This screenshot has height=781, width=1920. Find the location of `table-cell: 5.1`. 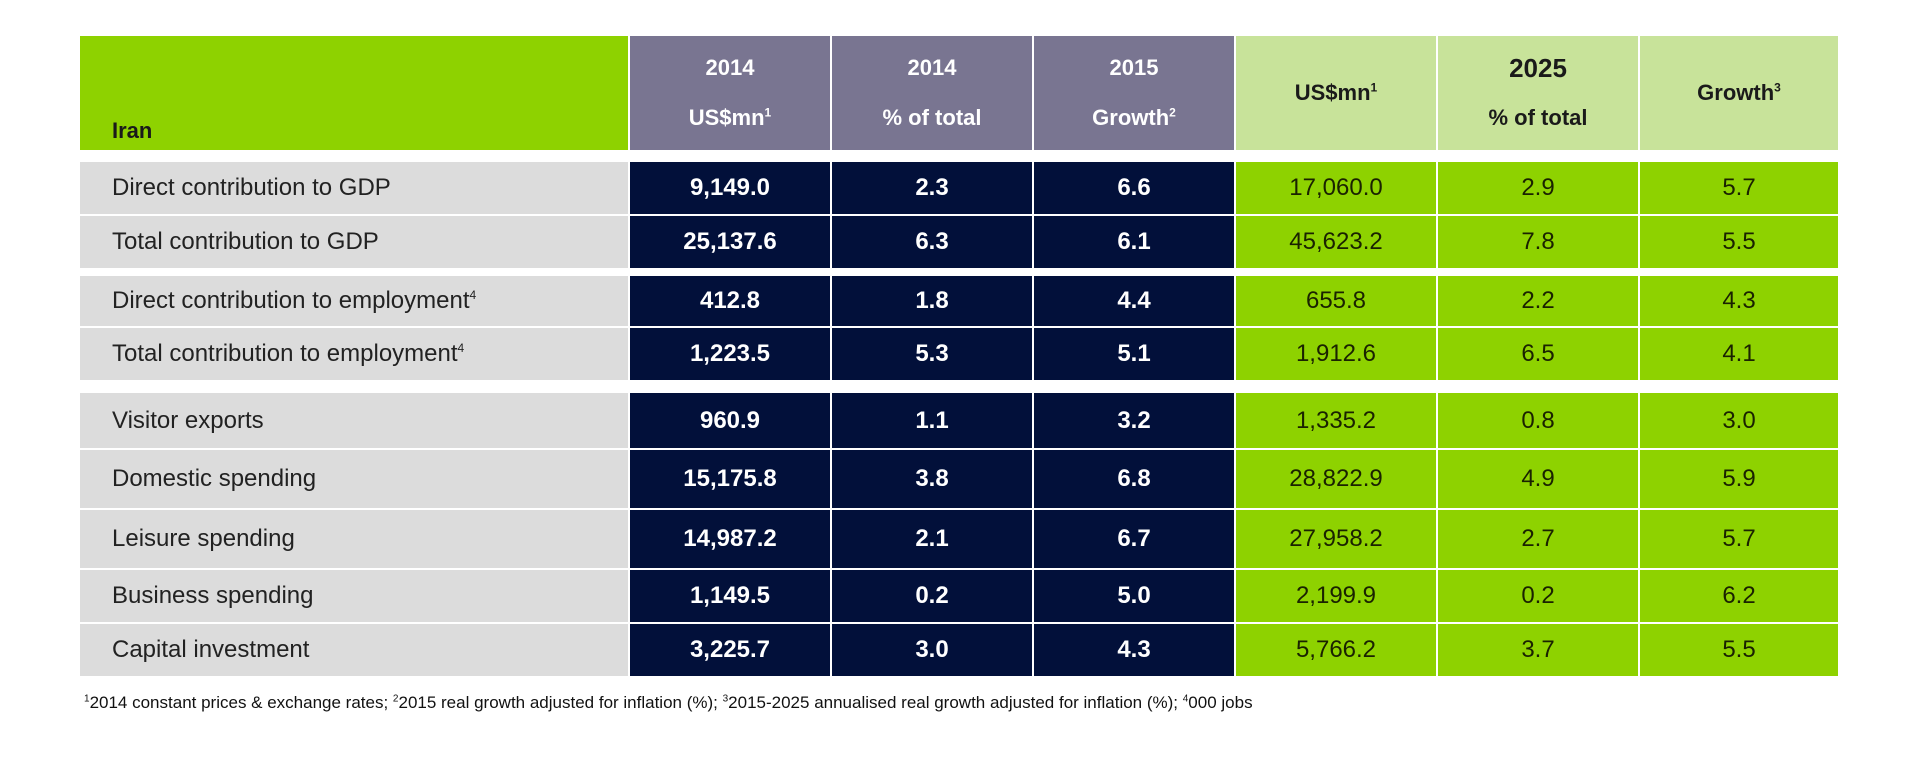

table-cell: 5.1 is located at coordinates (1134, 354).